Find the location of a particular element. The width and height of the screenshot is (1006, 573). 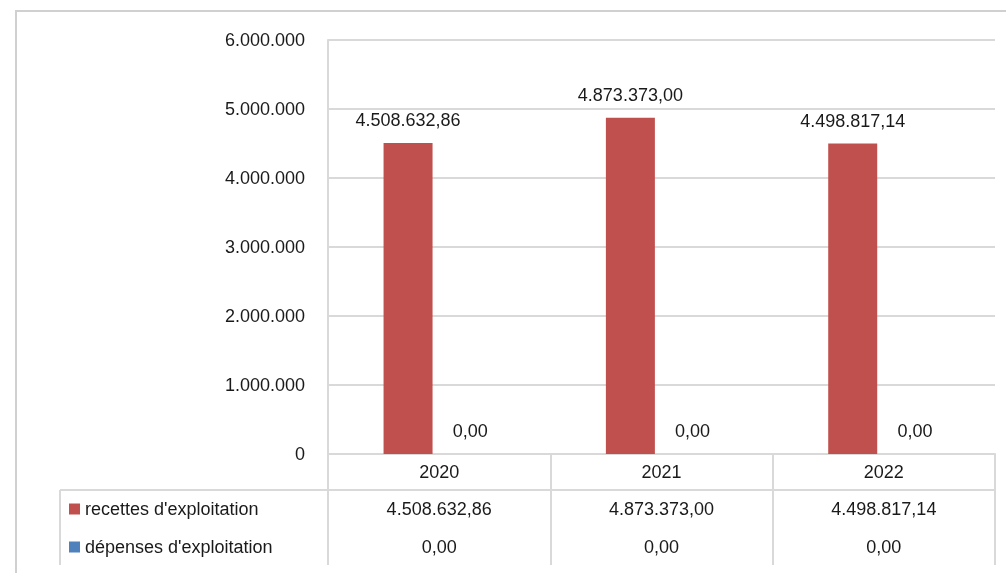

text: 4.498.817,14 is located at coordinates (853, 120).